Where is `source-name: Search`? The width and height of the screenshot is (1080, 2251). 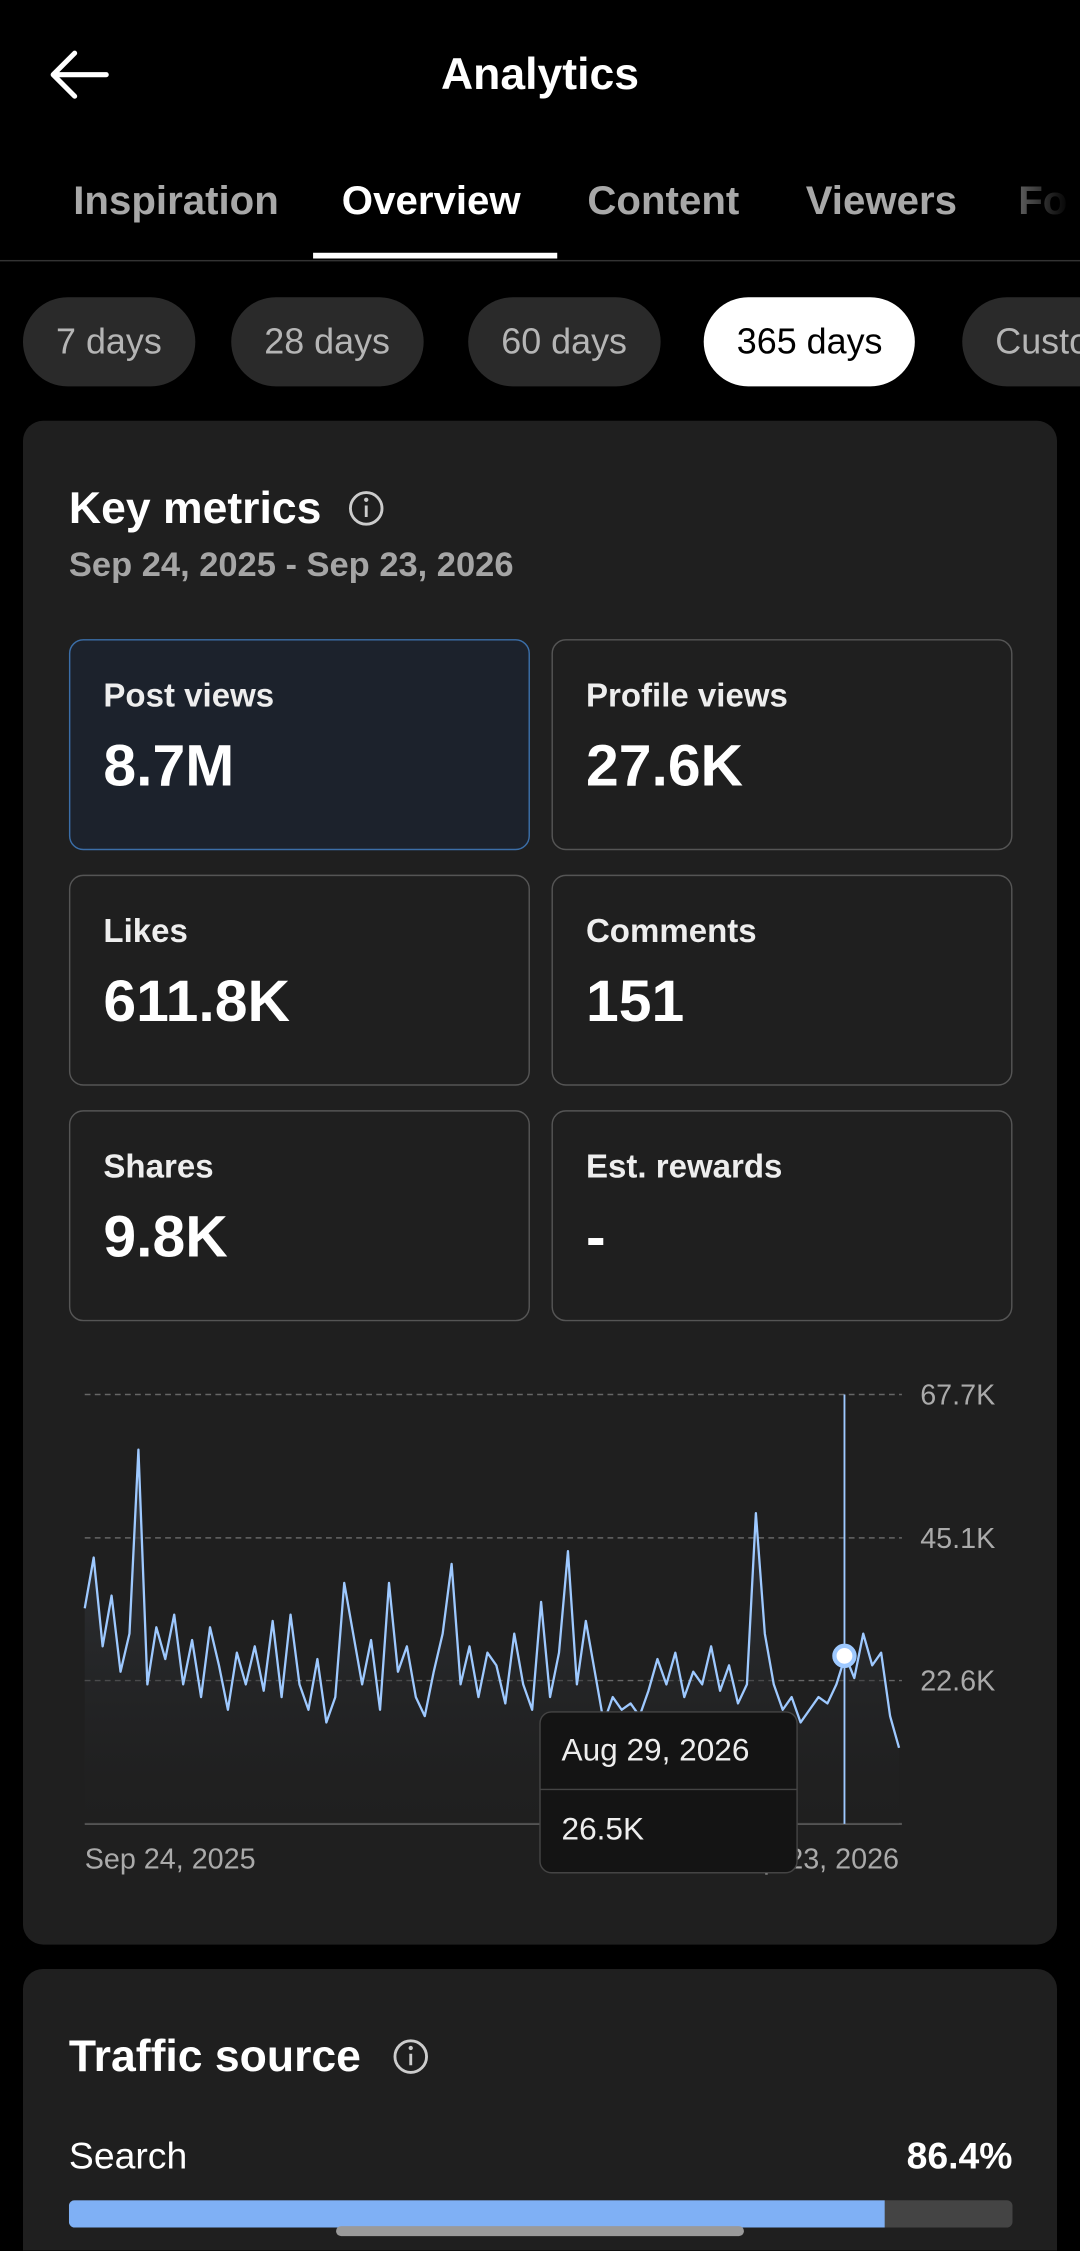
source-name: Search is located at coordinates (128, 2156).